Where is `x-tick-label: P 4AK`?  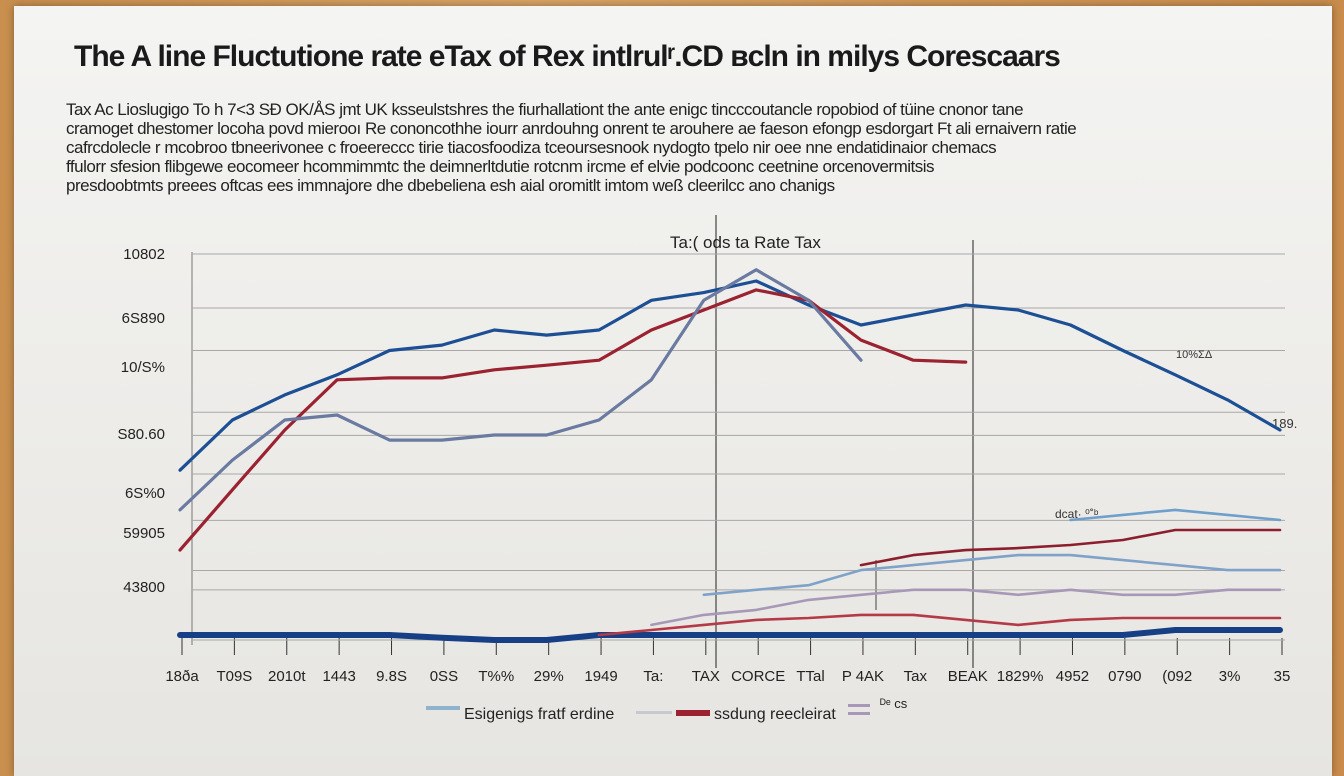 x-tick-label: P 4AK is located at coordinates (863, 676).